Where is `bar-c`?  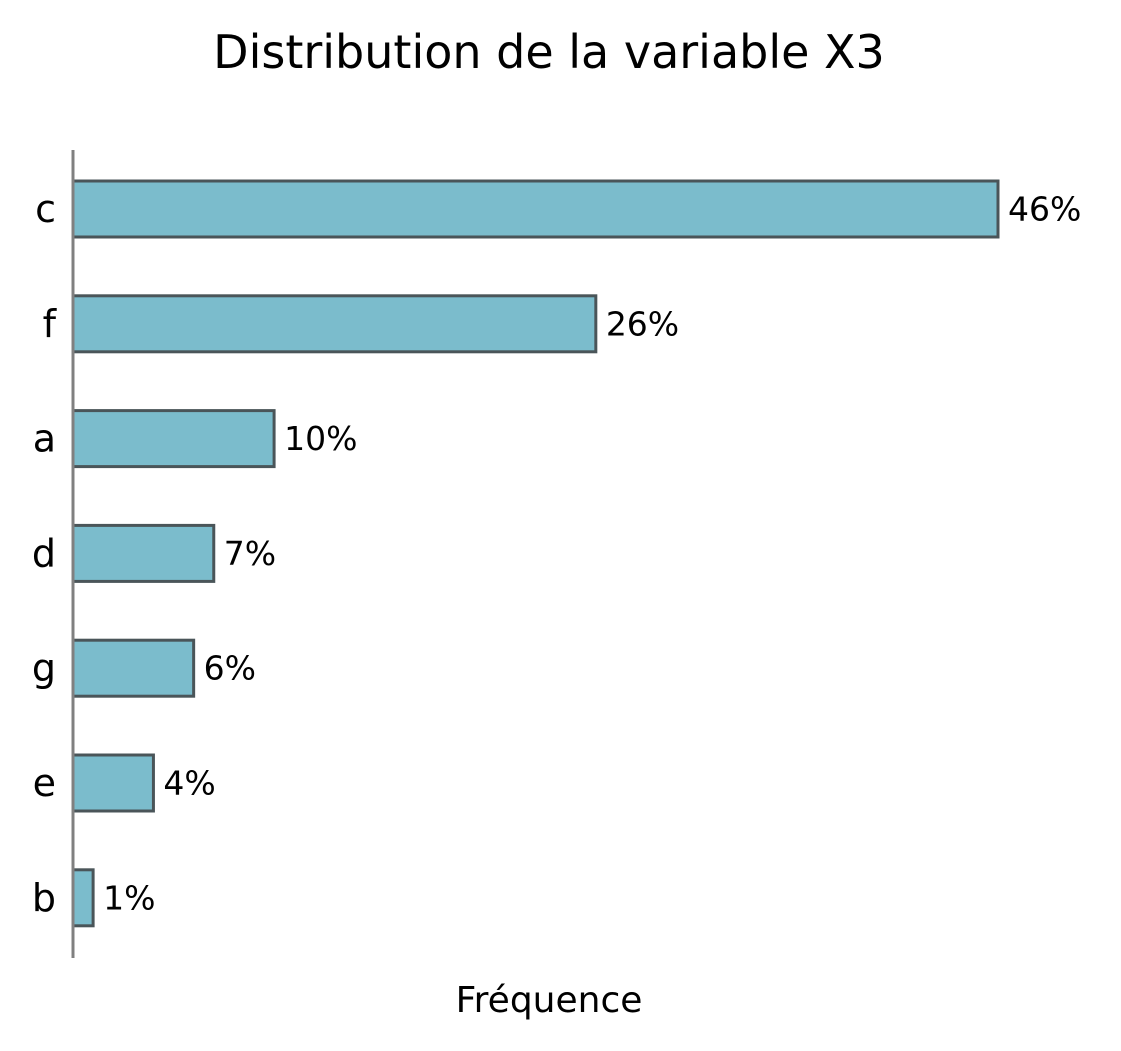 bar-c is located at coordinates (535, 209).